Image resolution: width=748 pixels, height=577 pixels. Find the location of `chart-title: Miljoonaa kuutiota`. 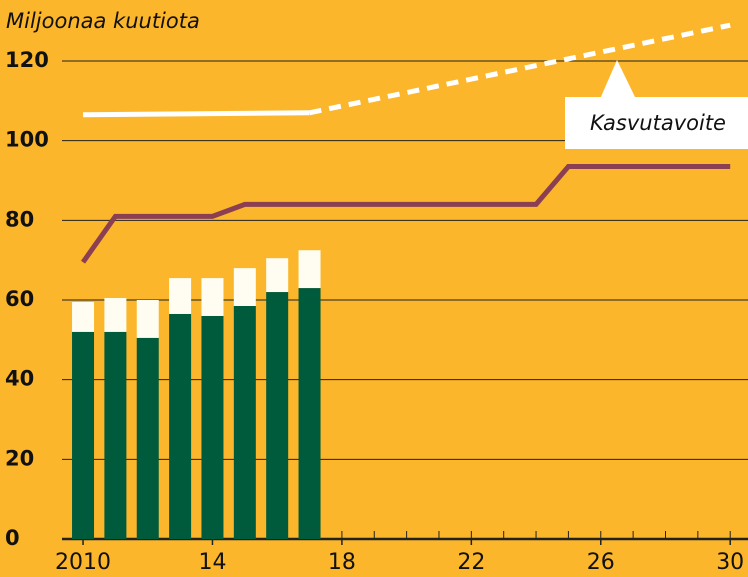

chart-title: Miljoonaa kuutiota is located at coordinates (103, 21).